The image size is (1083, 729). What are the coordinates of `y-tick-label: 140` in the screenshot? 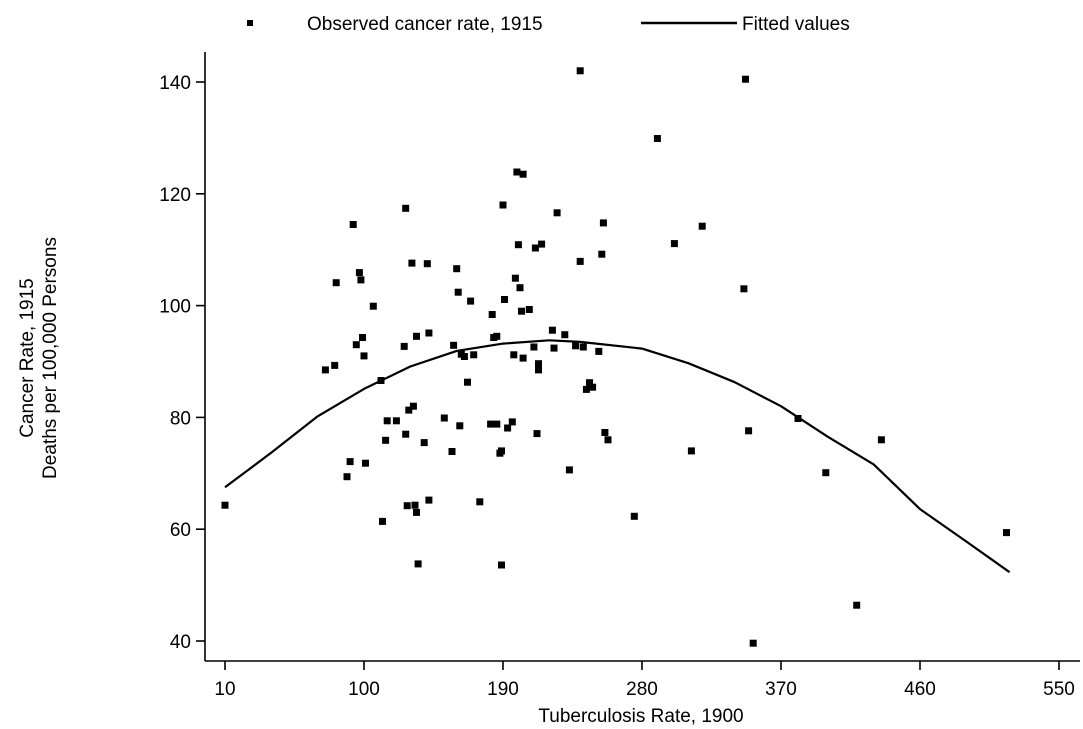 It's located at (175, 83).